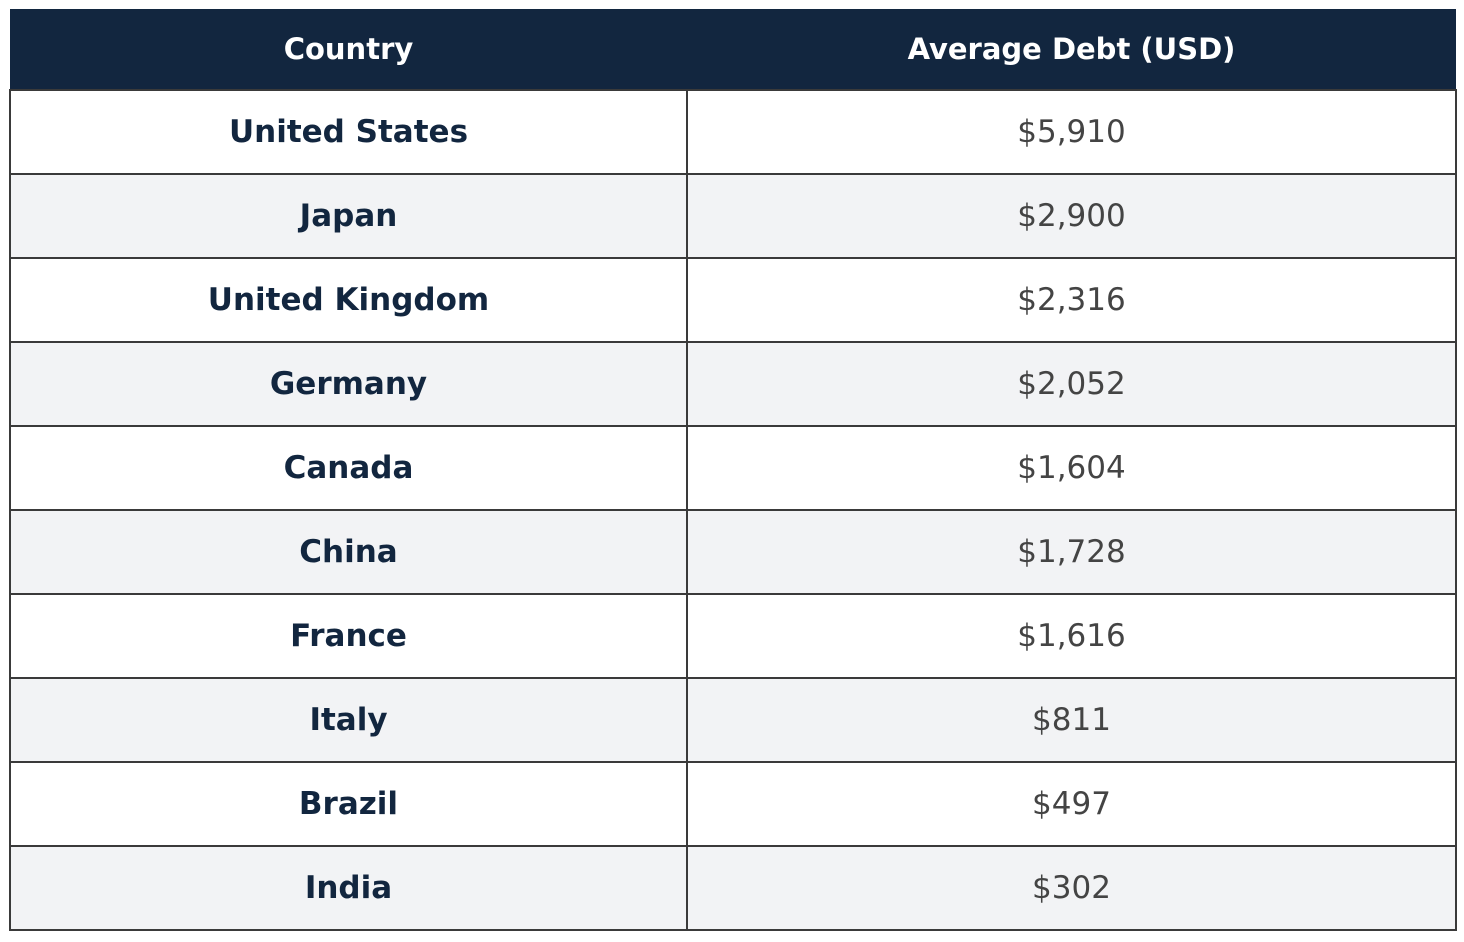 The height and width of the screenshot is (942, 1464). I want to click on table-header: Country Average Debt (USD), so click(733, 49).